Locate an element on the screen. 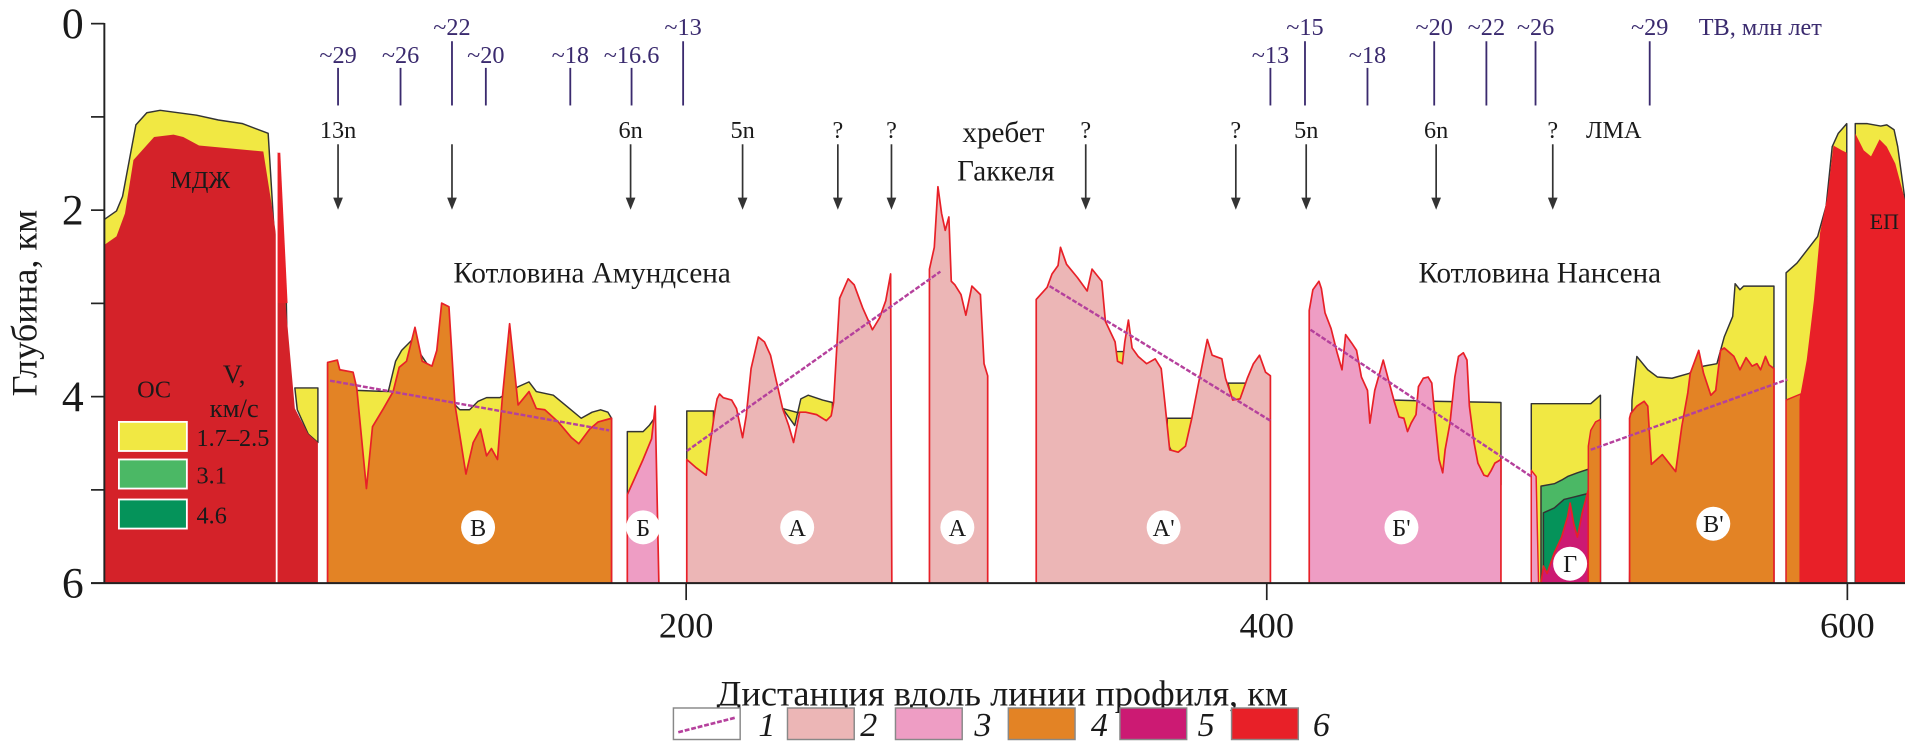 Image resolution: width=1905 pixels, height=748 pixels. block-label: Б is located at coordinates (643, 528).